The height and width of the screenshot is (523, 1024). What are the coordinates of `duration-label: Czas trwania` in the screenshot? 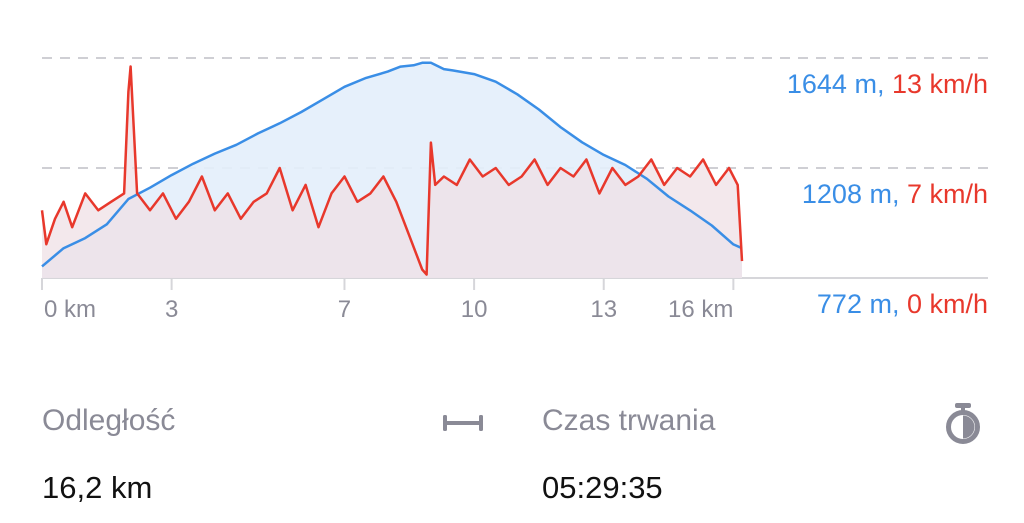 It's located at (629, 420).